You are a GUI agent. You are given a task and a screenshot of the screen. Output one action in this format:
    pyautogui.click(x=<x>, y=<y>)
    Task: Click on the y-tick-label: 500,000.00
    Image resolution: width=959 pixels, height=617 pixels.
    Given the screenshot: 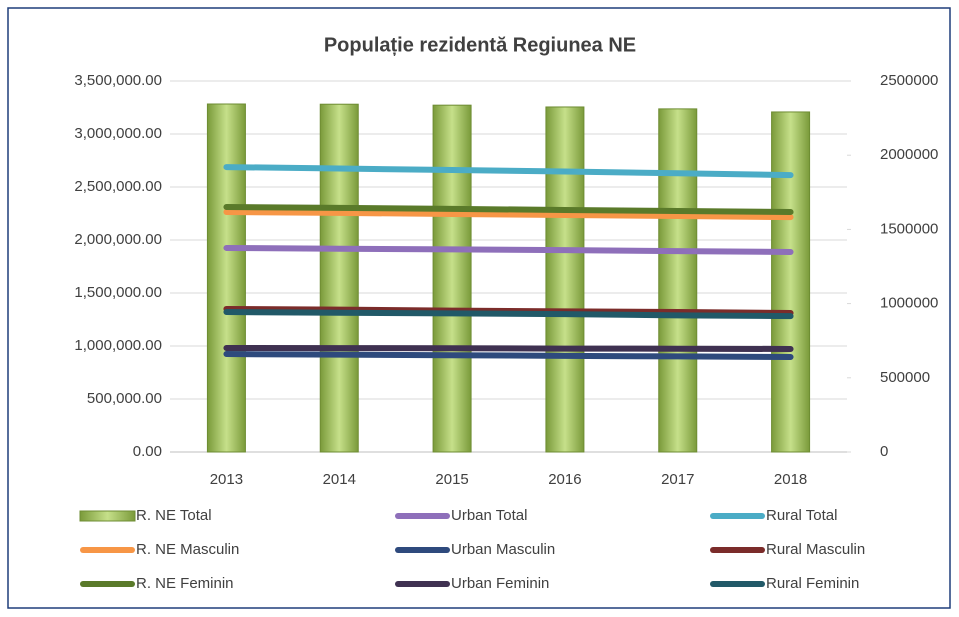 What is the action you would take?
    pyautogui.click(x=124, y=398)
    